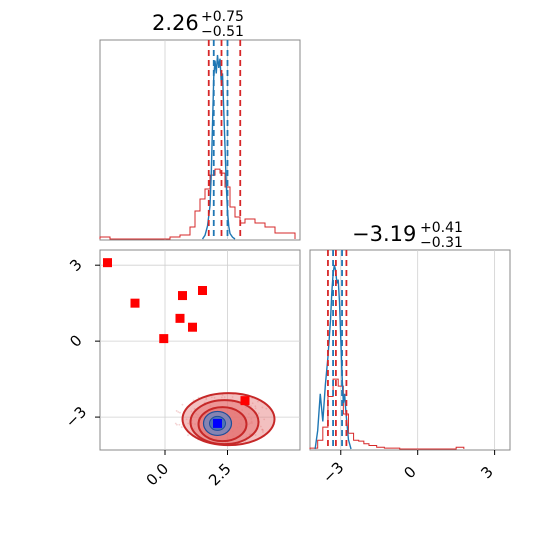 Image resolution: width=550 pixels, height=550 pixels. What do you see at coordinates (218, 147) in the screenshot?
I see `histogram-line-series` at bounding box center [218, 147].